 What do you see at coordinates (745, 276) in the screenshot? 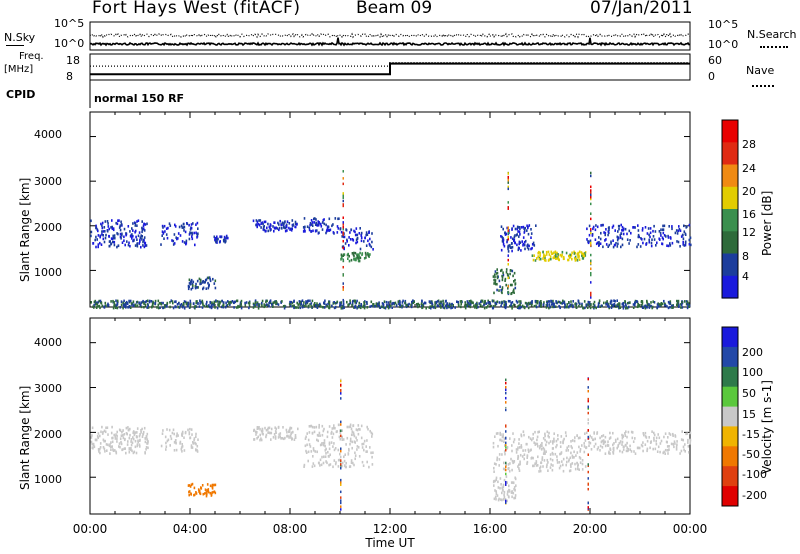
I see `power-tick-4: 4` at bounding box center [745, 276].